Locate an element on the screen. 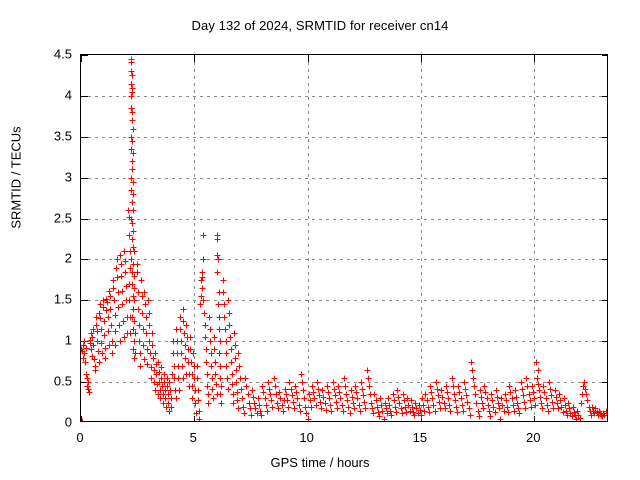 The width and height of the screenshot is (640, 480). y-tick-label: 2 is located at coordinates (68, 258).